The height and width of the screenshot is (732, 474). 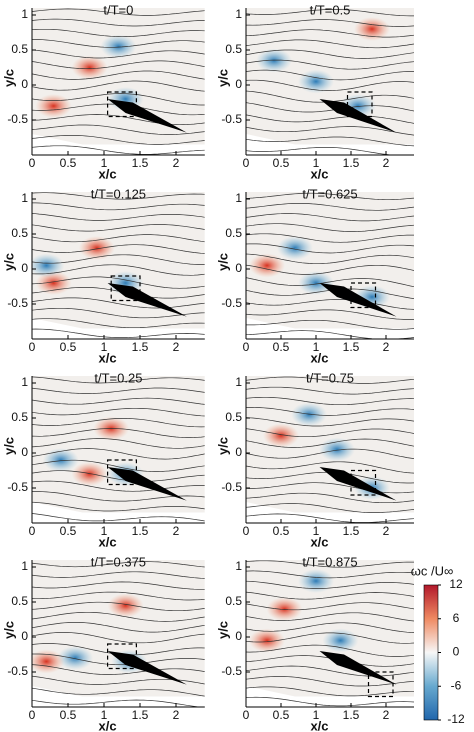 What do you see at coordinates (456, 584) in the screenshot?
I see `colorbar-tick-label: 12` at bounding box center [456, 584].